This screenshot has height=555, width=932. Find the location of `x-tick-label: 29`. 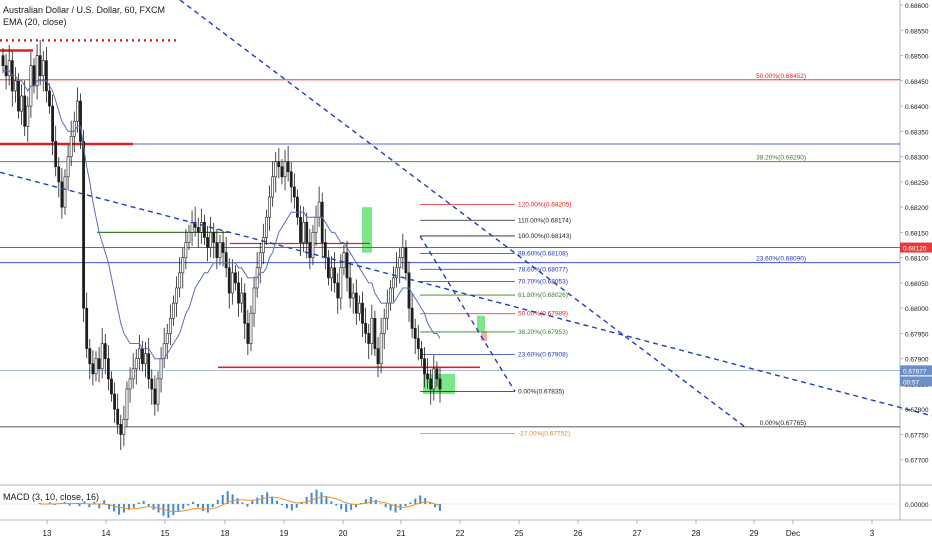

x-tick-label: 29 is located at coordinates (754, 533).